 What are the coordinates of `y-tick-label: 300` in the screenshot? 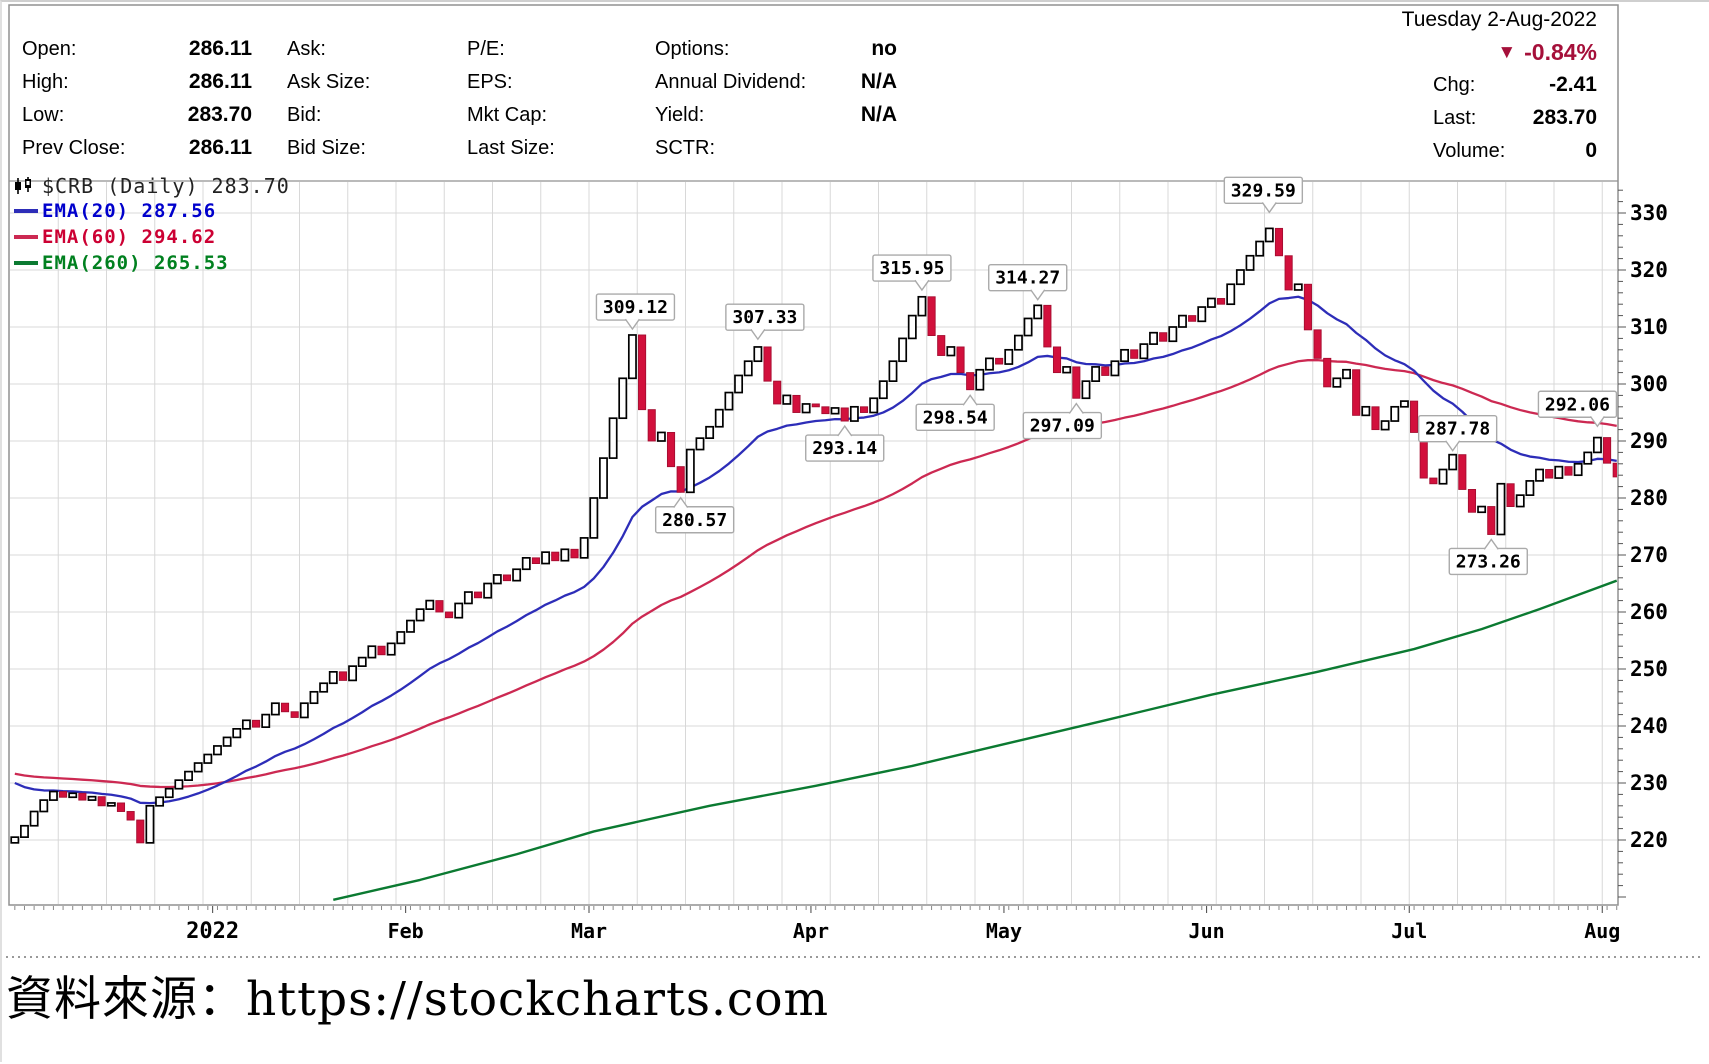 It's located at (1649, 384).